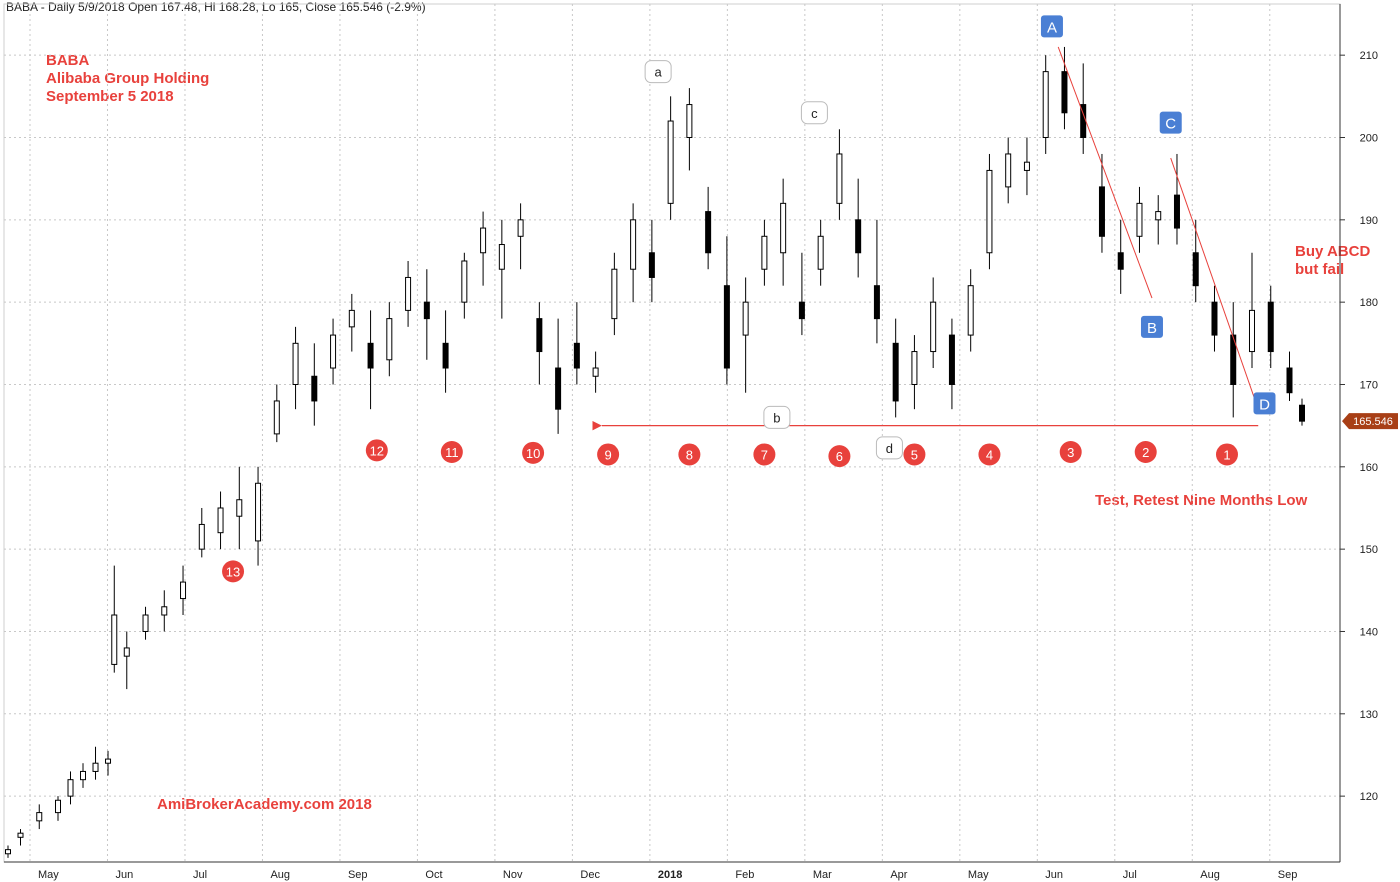 The height and width of the screenshot is (882, 1400). What do you see at coordinates (1214, 283) in the screenshot?
I see `abcd-leg-cd` at bounding box center [1214, 283].